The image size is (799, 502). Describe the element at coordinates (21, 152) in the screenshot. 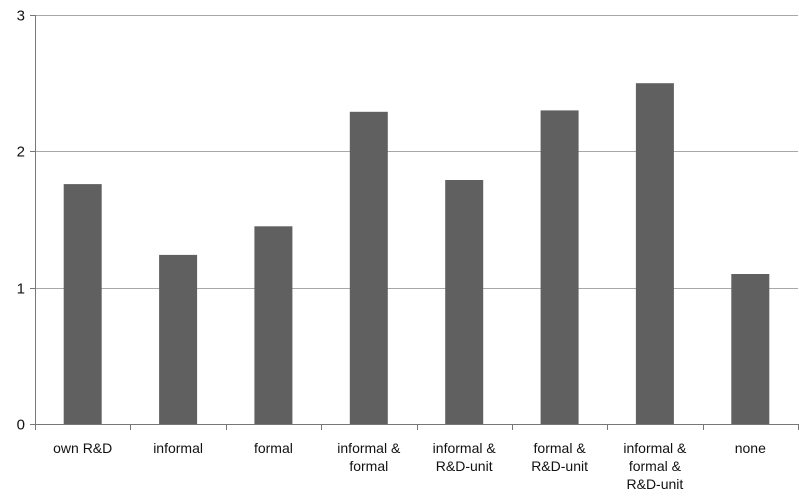

I see `y-tick-label: 2` at that location.